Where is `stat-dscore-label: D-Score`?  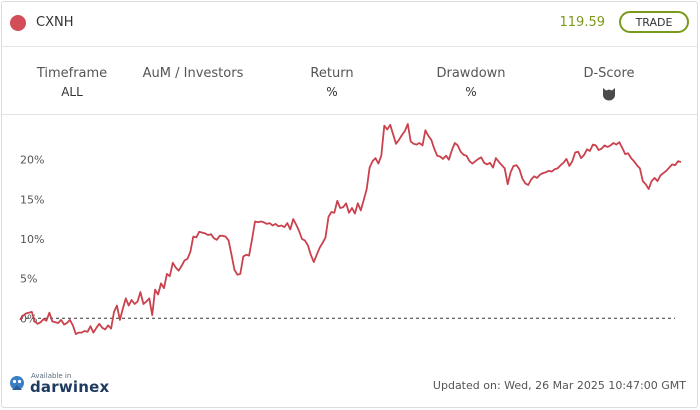
stat-dscore-label: D-Score is located at coordinates (609, 73).